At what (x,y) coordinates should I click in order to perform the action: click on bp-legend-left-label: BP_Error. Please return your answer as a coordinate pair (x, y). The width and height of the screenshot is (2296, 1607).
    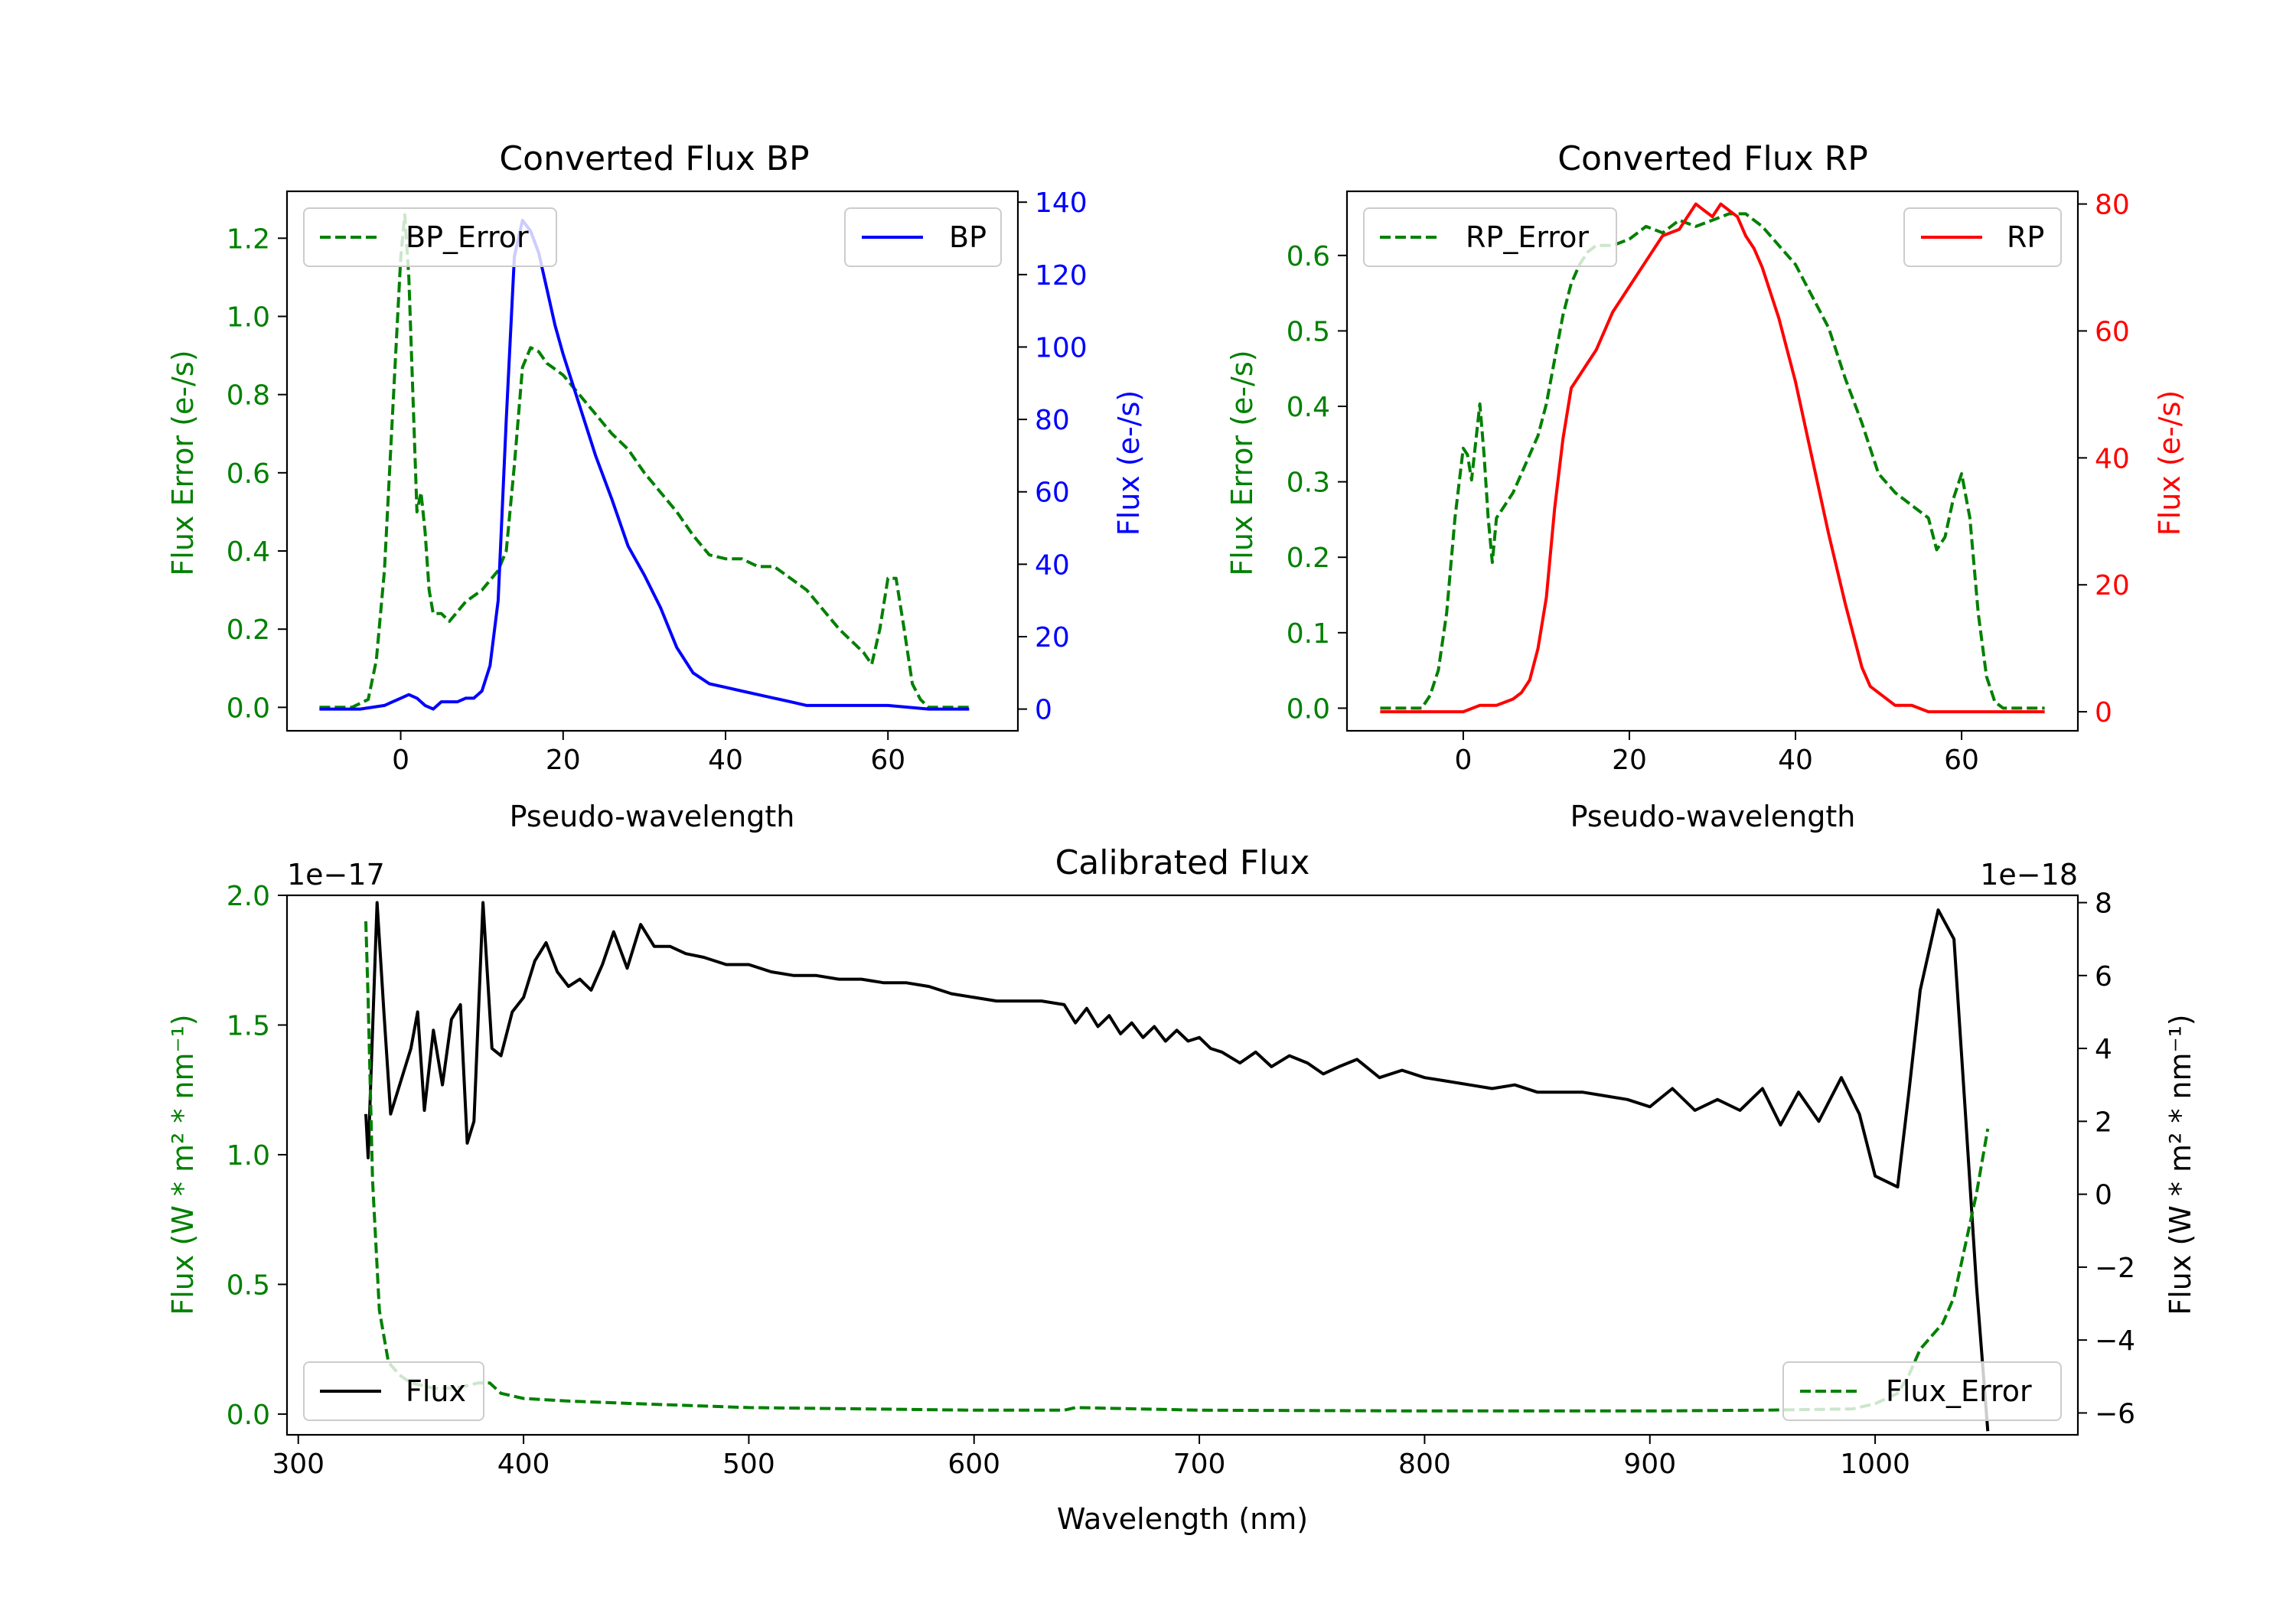
    Looking at the image, I should click on (467, 237).